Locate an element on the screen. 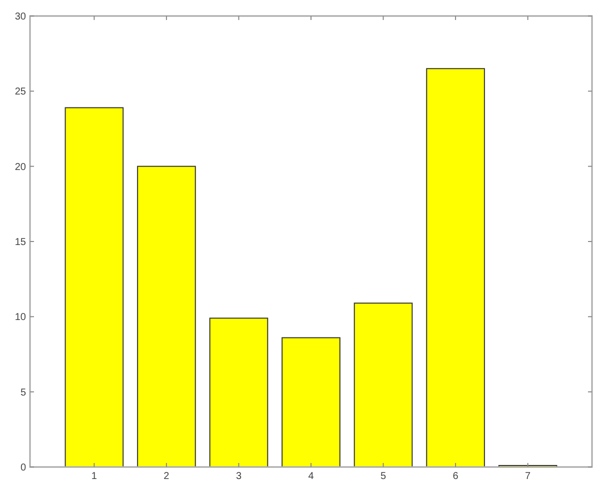 The height and width of the screenshot is (483, 598). y-tick-label: 15 is located at coordinates (20, 242).